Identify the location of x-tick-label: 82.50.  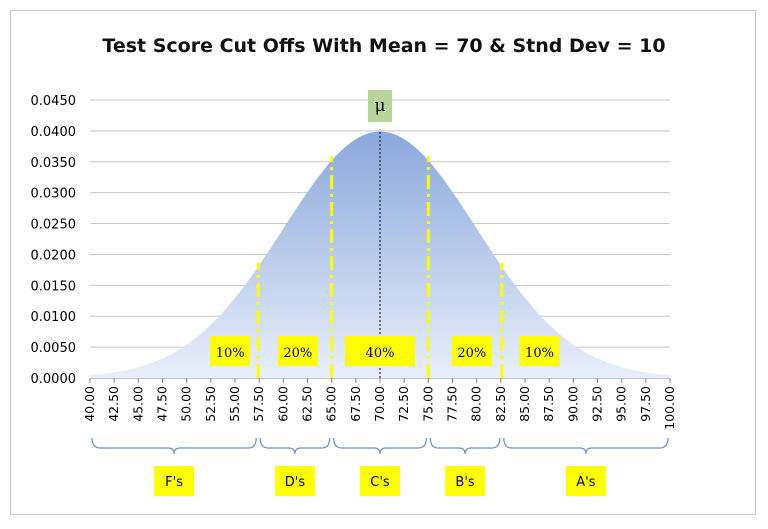
(500, 404).